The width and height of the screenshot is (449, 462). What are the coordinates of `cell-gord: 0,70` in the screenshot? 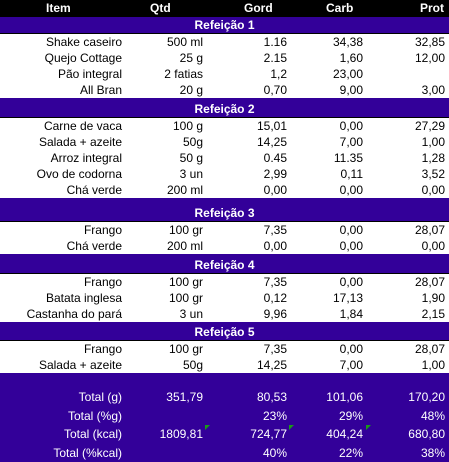 It's located at (275, 90).